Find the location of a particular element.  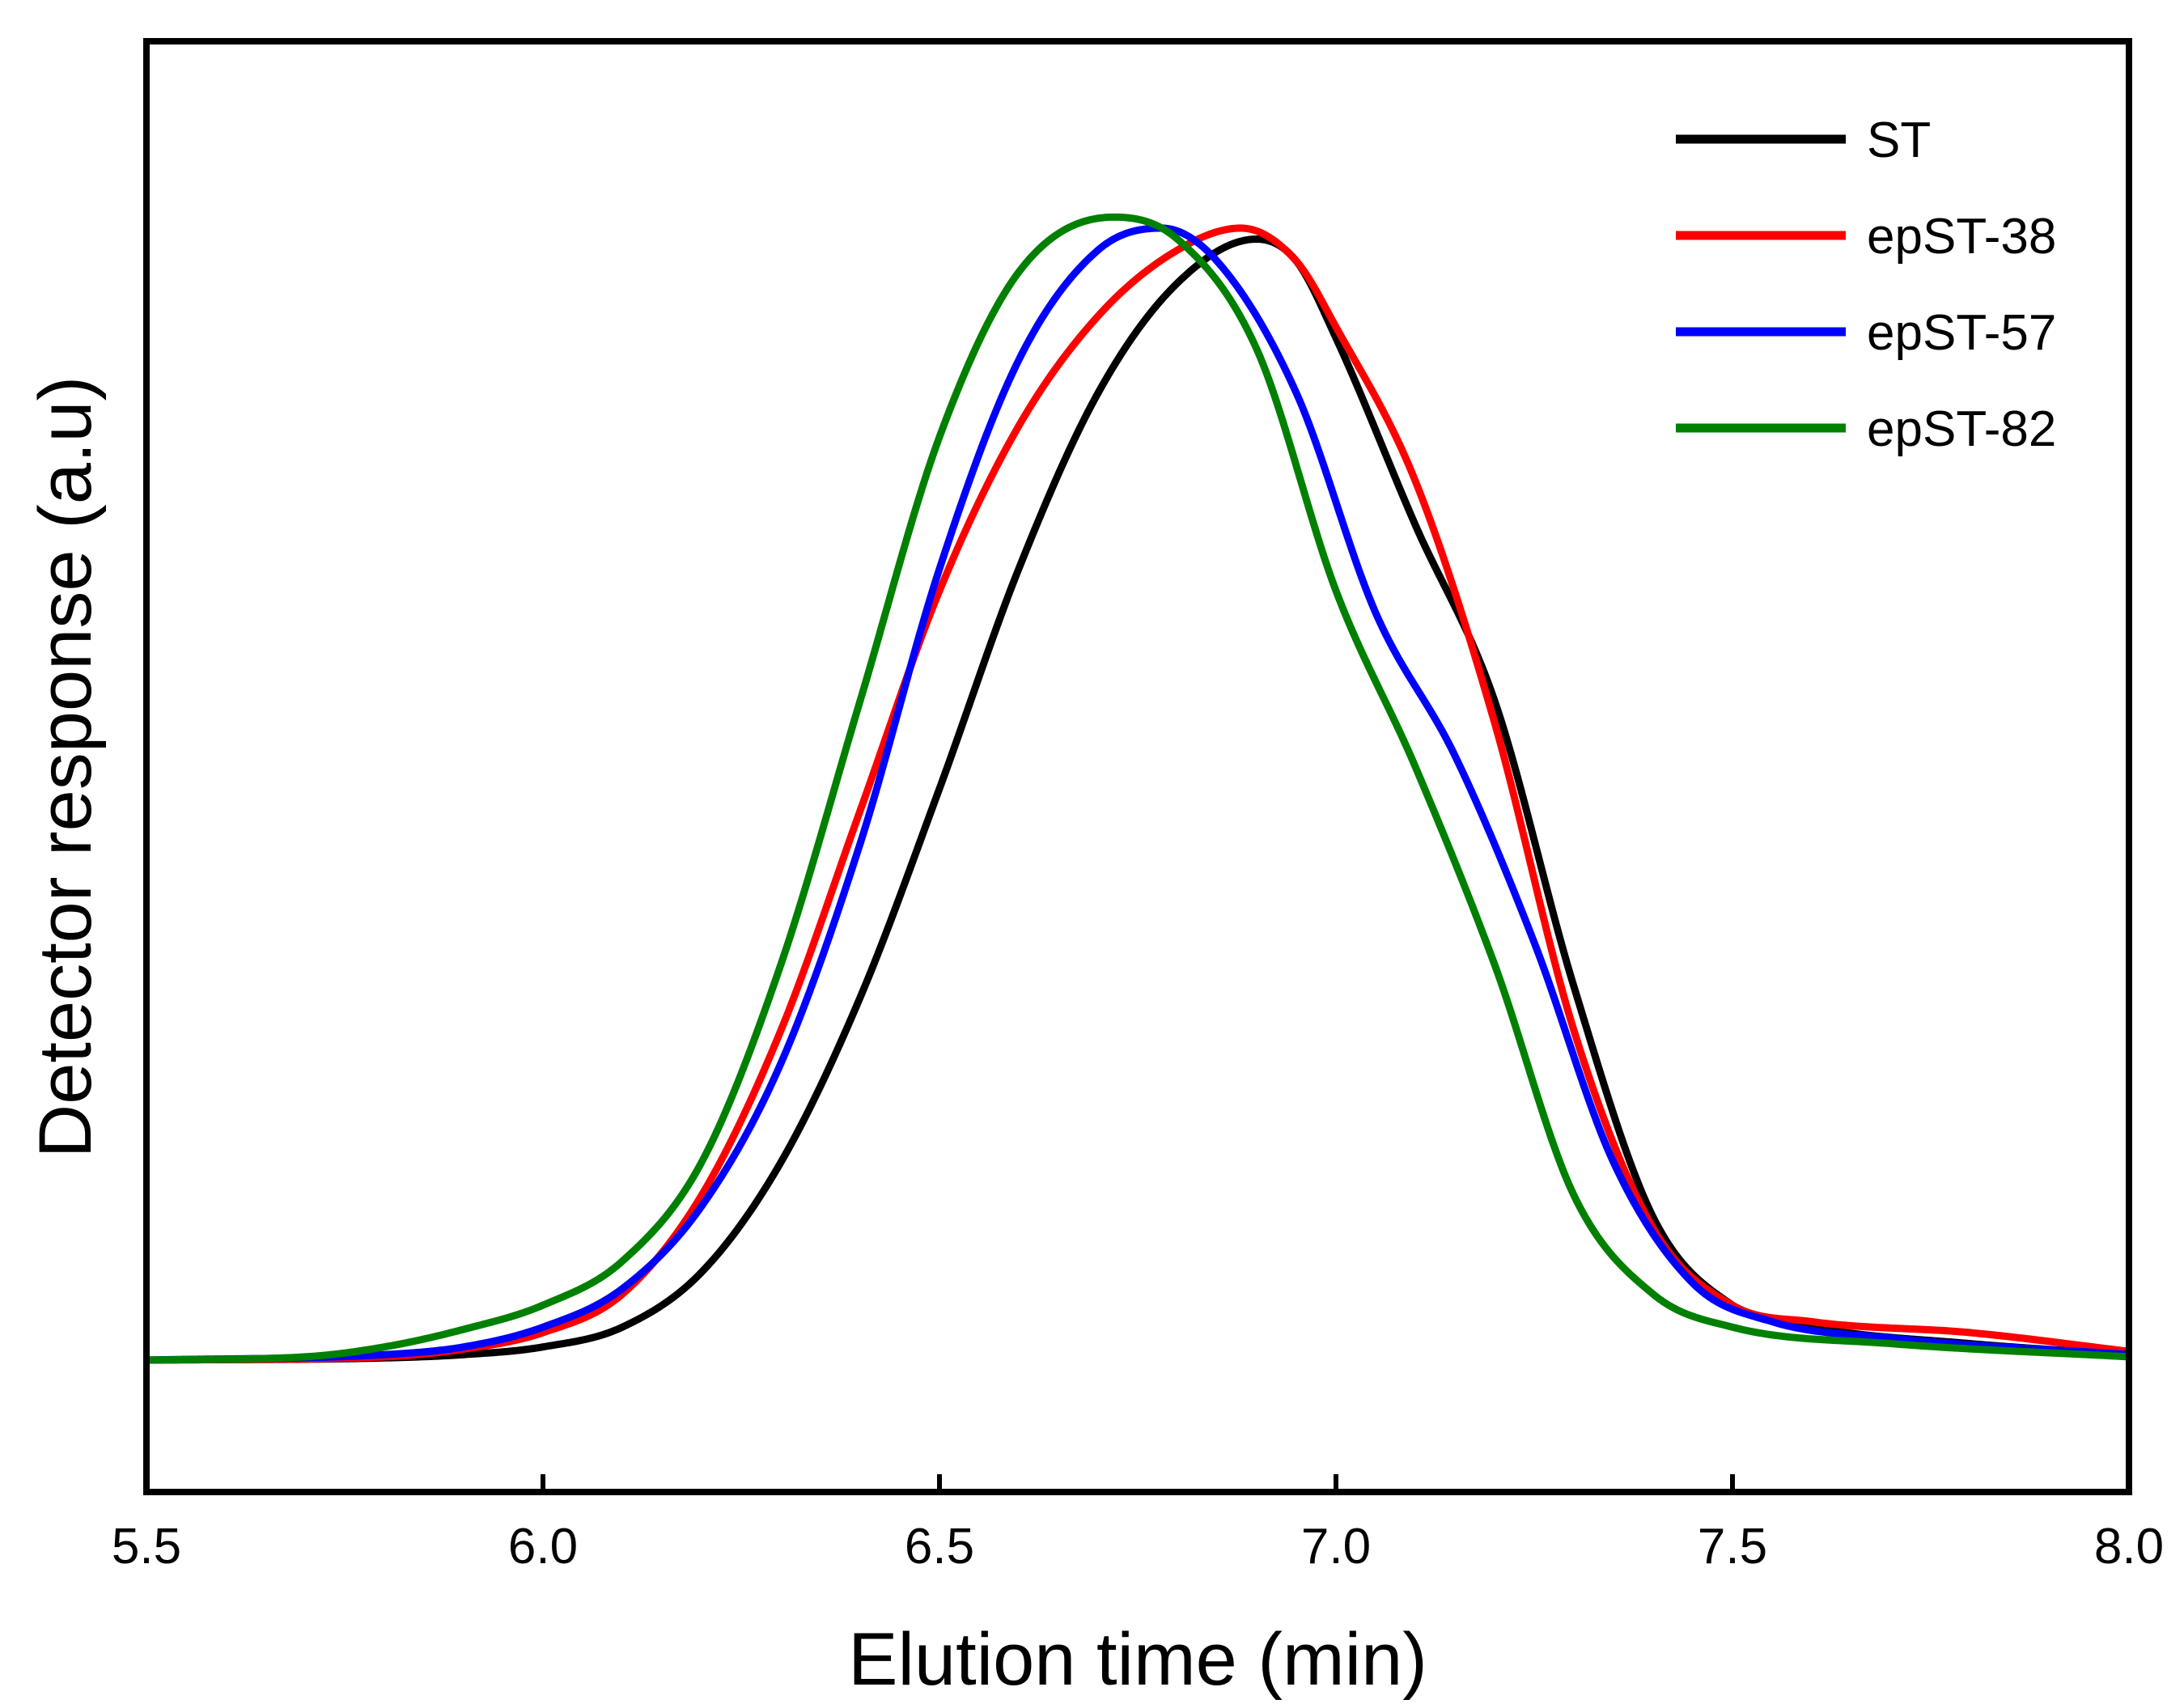

x-axis-title: Elution time (min) is located at coordinates (1138, 1659).